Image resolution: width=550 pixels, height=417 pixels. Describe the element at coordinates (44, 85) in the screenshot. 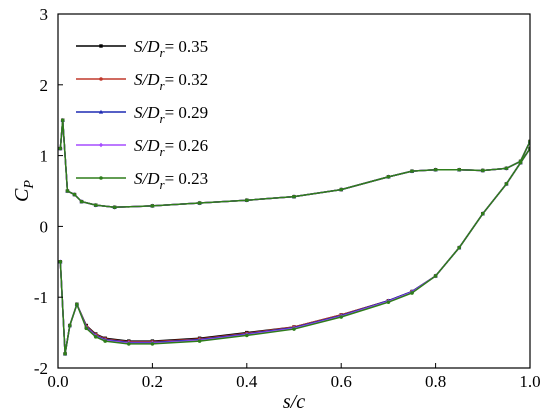

I see `y-tick-label-5: 2` at that location.